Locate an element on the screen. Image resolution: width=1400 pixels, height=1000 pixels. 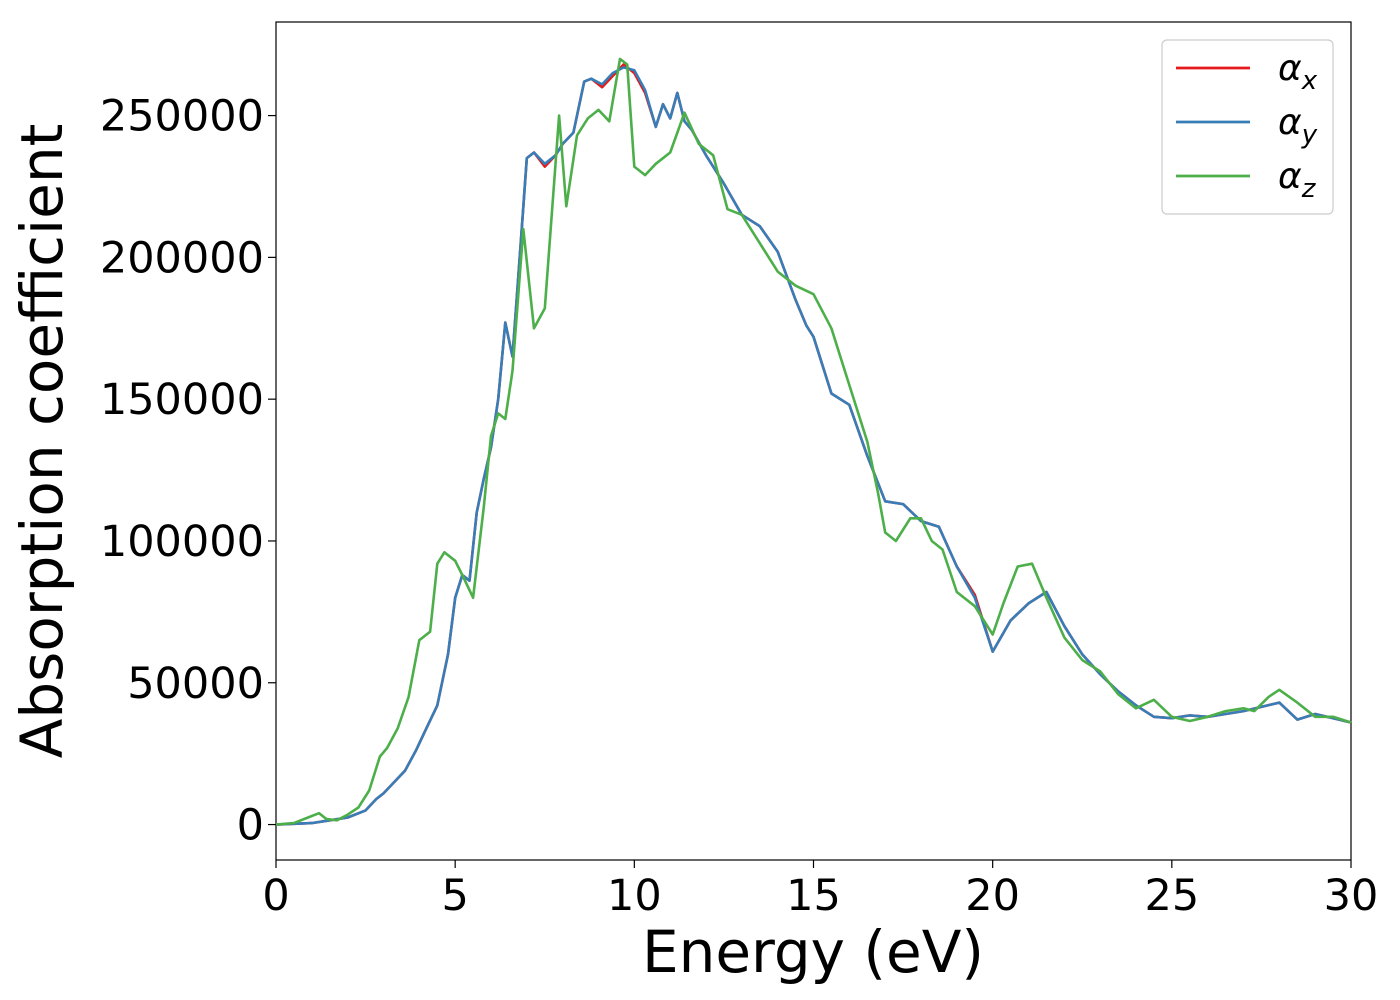
x-tick-label: 0 is located at coordinates (275, 896).